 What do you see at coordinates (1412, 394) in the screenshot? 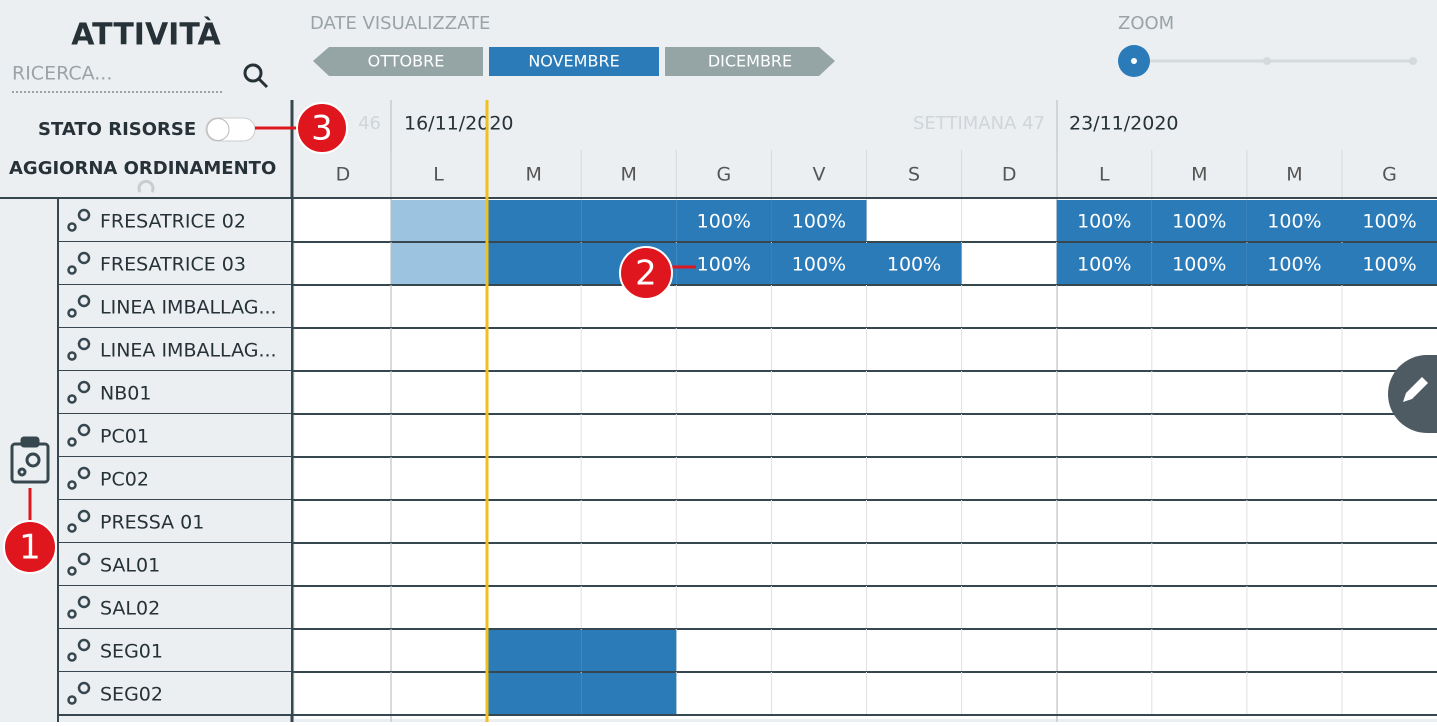
I see `edit-button` at bounding box center [1412, 394].